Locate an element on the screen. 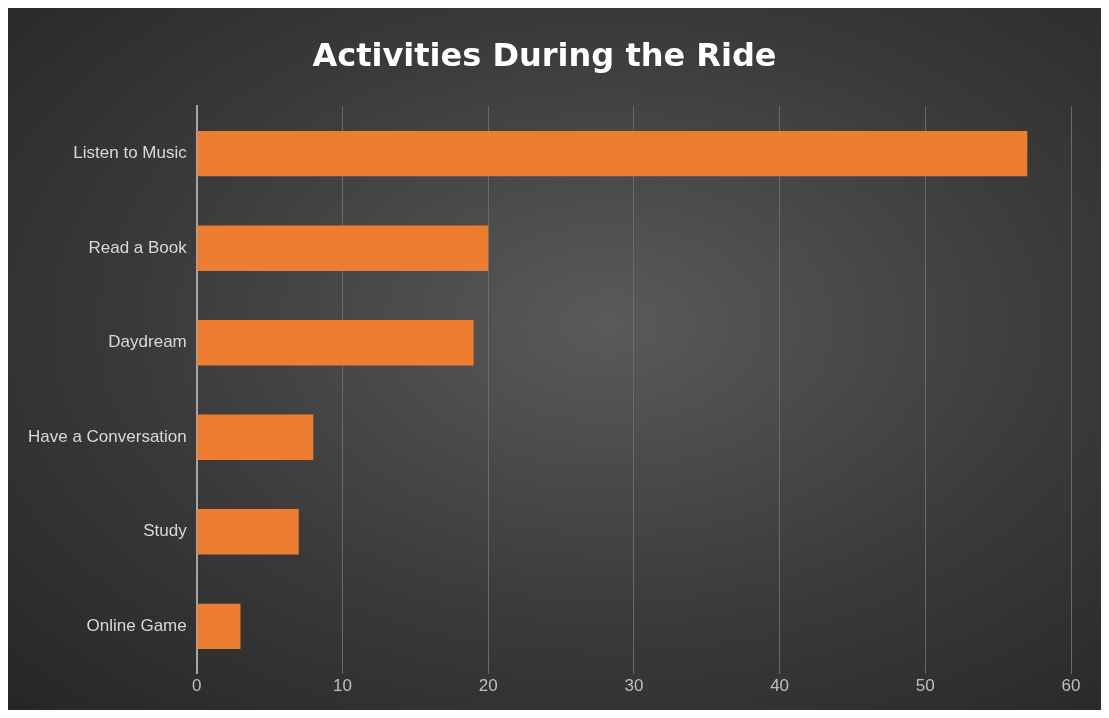 Image resolution: width=1109 pixels, height=718 pixels. x-tick-label: 30 is located at coordinates (634, 686).